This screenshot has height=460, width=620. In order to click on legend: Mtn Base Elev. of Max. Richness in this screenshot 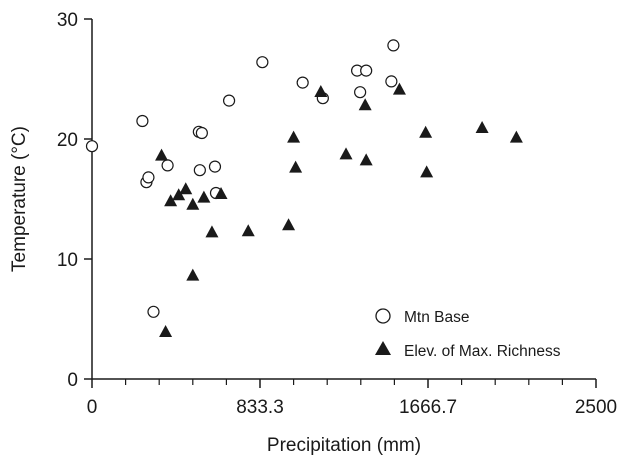, I will do `click(468, 334)`.